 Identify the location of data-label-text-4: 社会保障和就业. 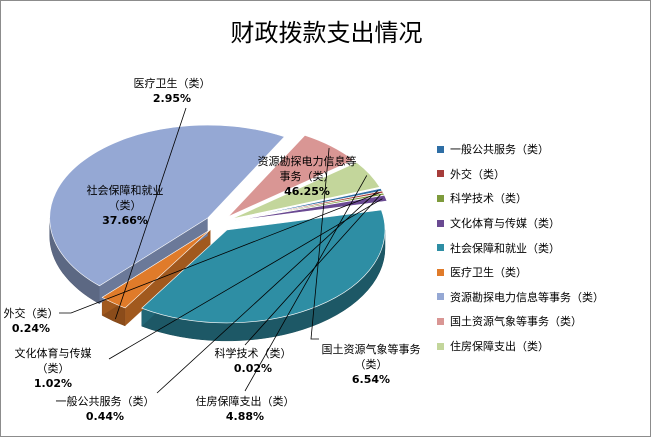
(125, 190).